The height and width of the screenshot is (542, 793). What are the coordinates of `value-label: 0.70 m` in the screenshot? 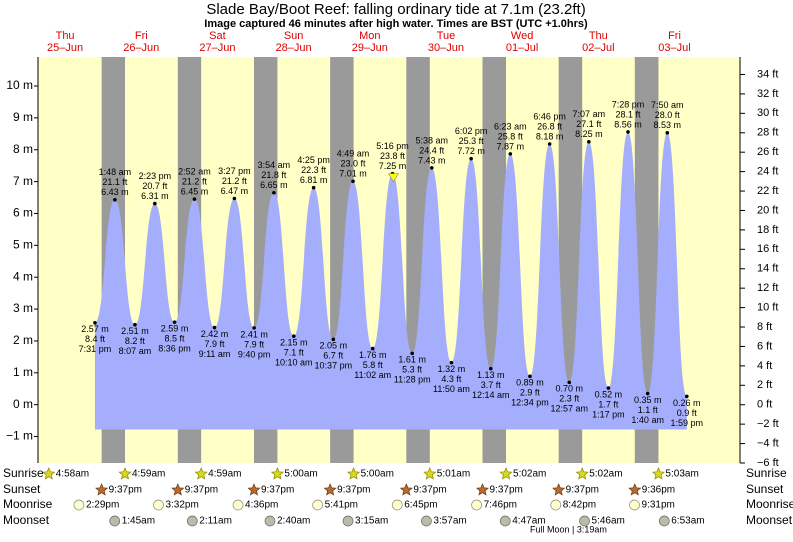 It's located at (569, 389).